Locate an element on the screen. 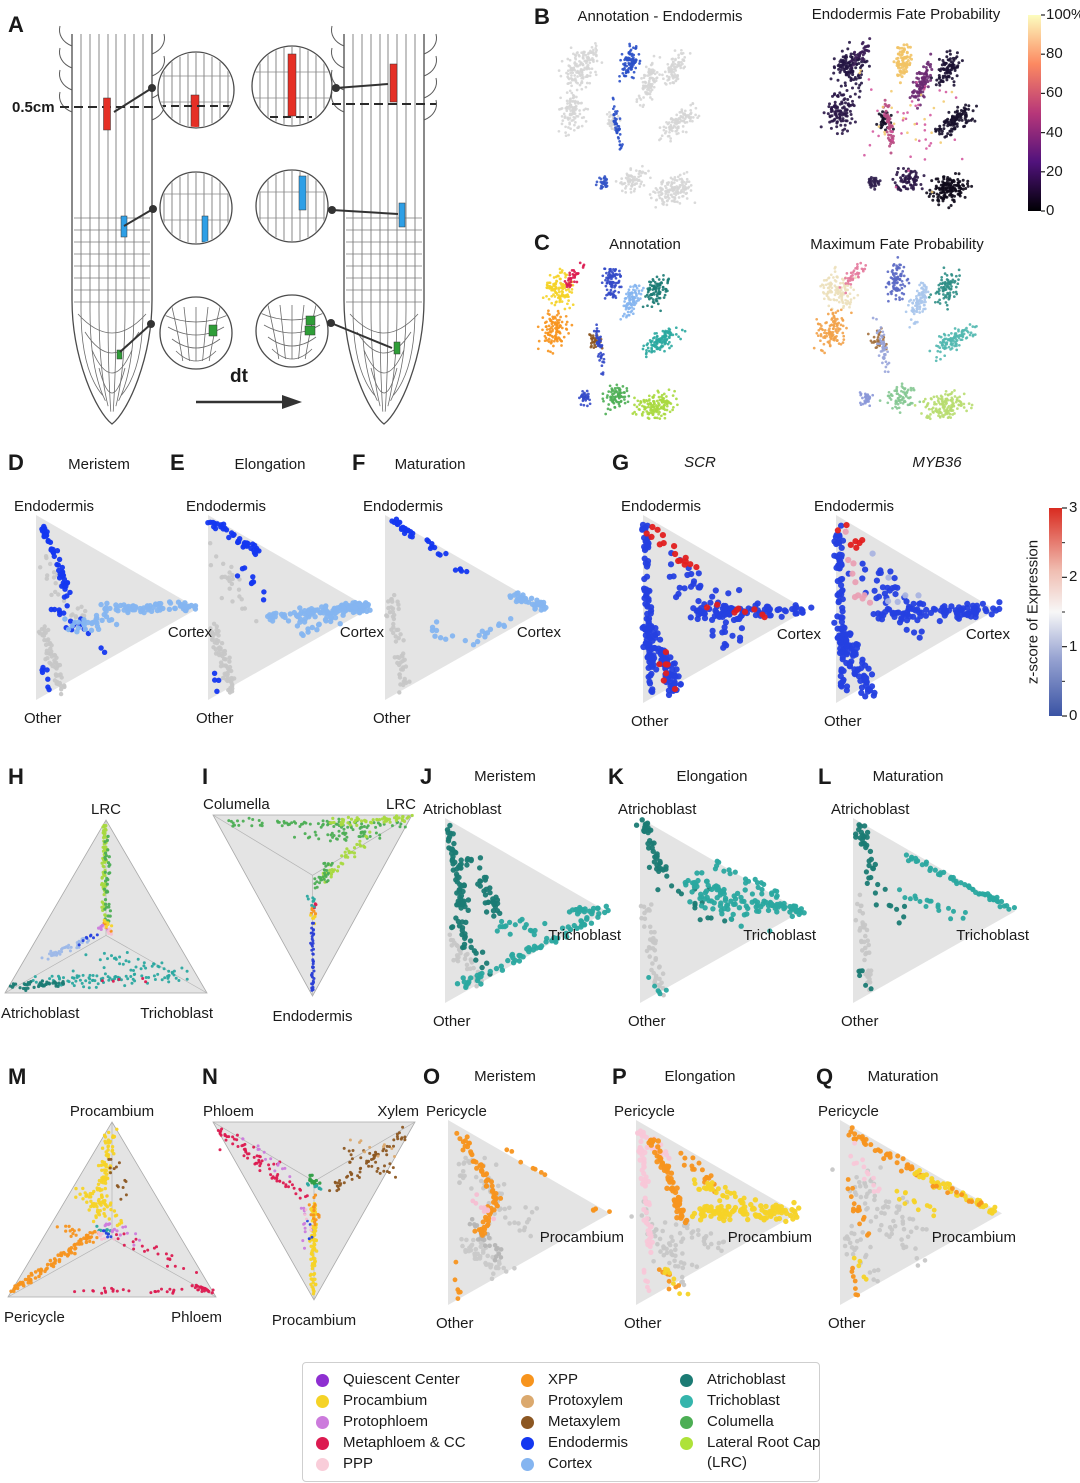 This screenshot has height=1483, width=1080. ternary-plot-J is located at coordinates (527, 910).